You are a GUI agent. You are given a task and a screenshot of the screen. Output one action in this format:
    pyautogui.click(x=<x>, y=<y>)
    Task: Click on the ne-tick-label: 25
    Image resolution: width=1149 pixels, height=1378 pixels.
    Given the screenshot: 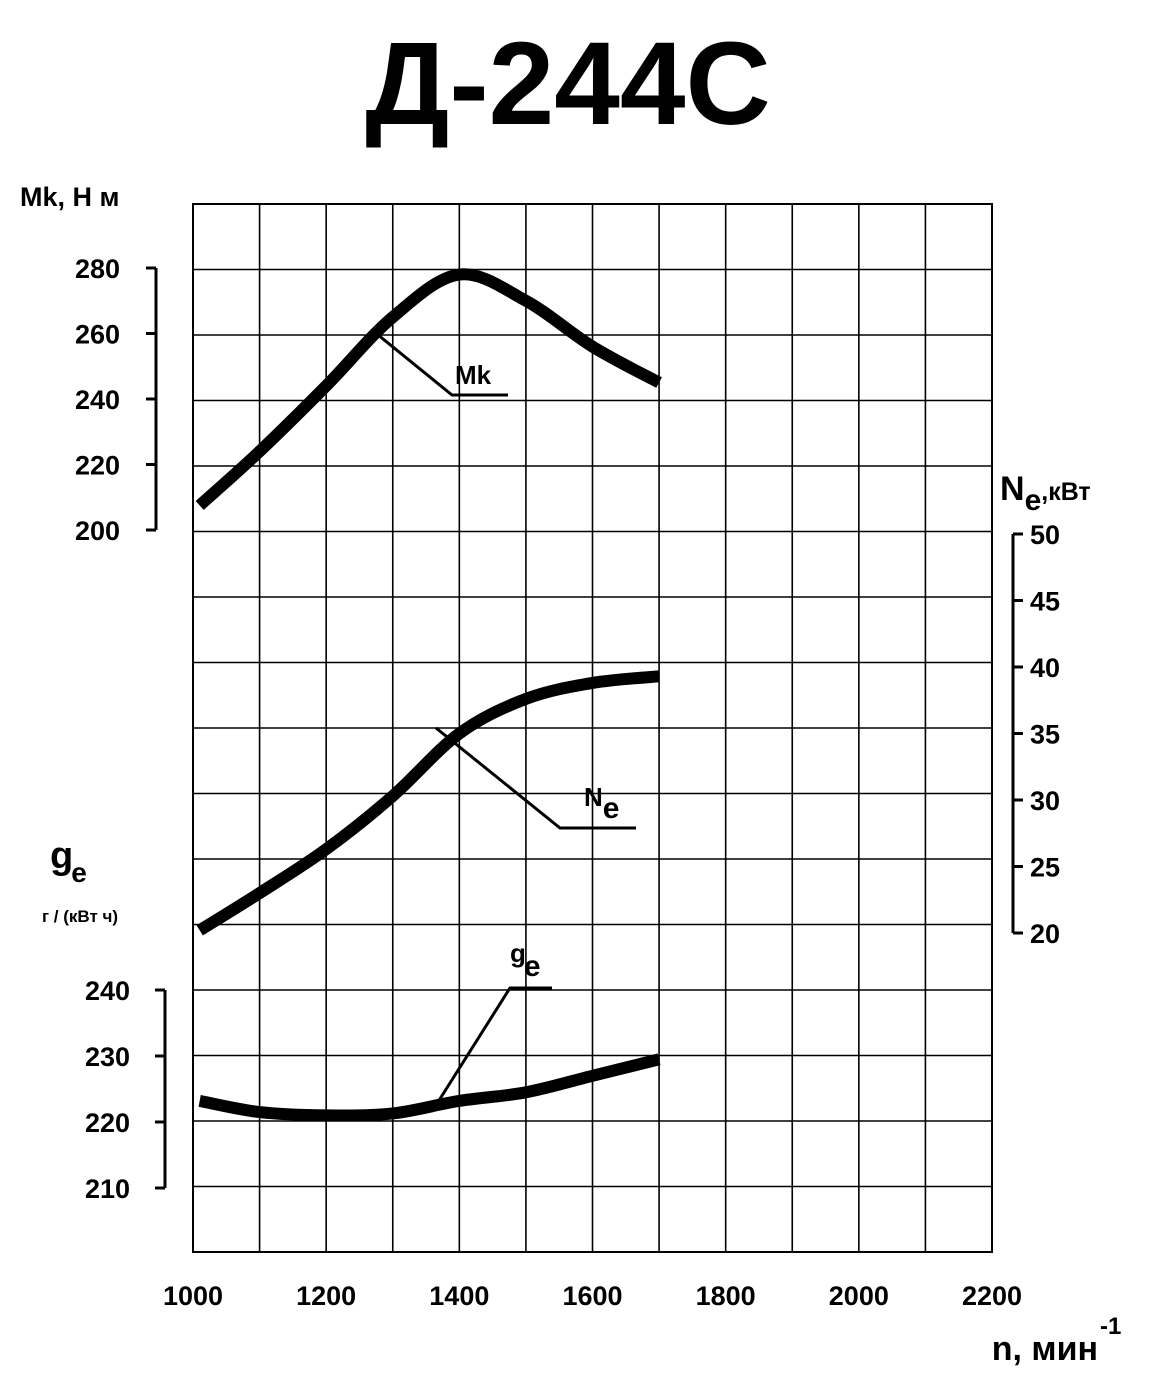 What is the action you would take?
    pyautogui.click(x=1045, y=868)
    